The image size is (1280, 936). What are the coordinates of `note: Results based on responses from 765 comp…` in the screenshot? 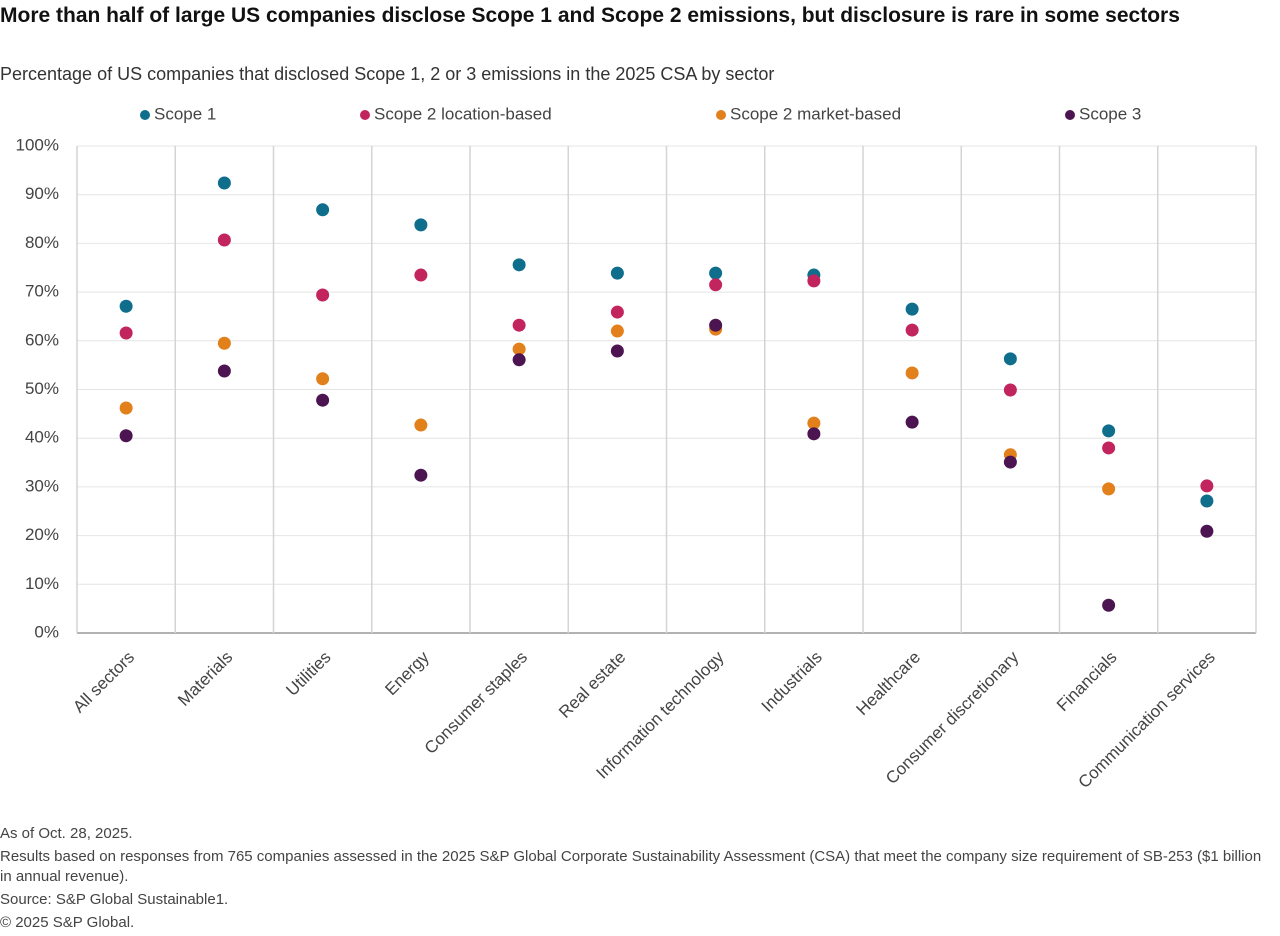 It's located at (631, 866).